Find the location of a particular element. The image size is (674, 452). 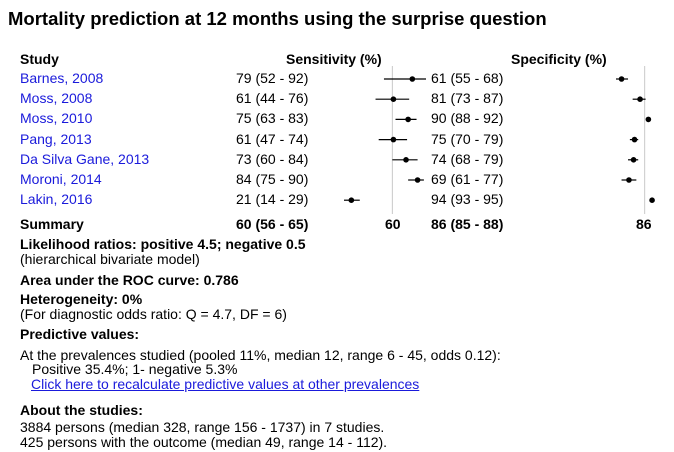

about-studies-heading: About the studies: is located at coordinates (81, 410).